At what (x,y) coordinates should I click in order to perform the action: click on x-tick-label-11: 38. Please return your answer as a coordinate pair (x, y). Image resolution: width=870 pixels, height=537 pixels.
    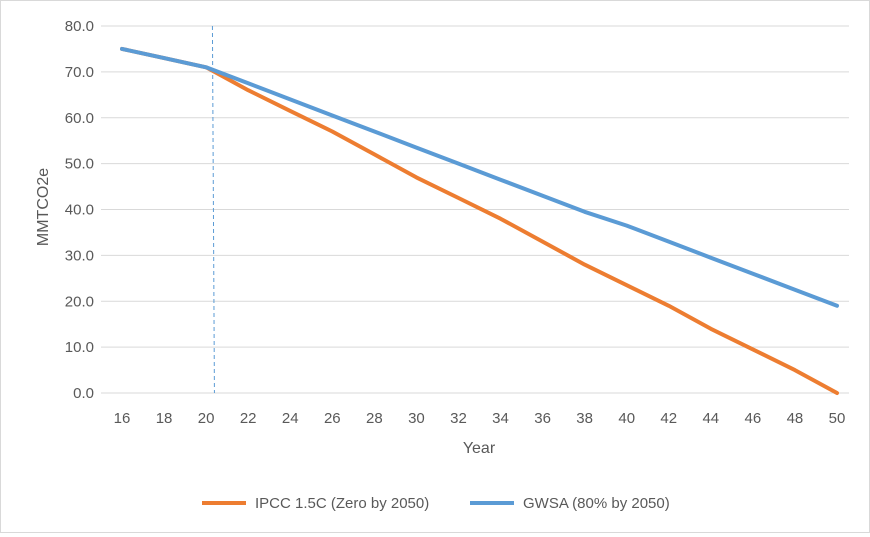
    Looking at the image, I should click on (584, 418).